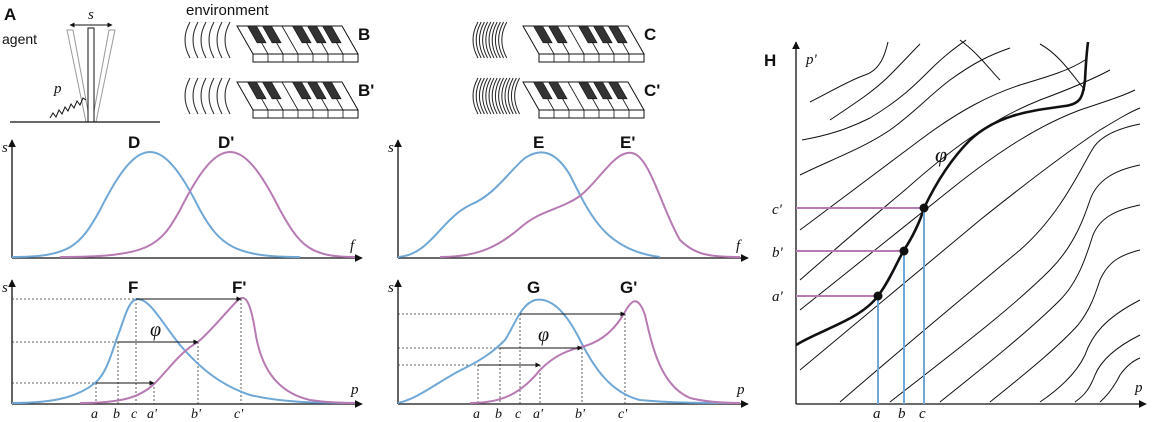 This screenshot has height=422, width=1154. What do you see at coordinates (5, 288) in the screenshot?
I see `panel-f-s-label: s` at bounding box center [5, 288].